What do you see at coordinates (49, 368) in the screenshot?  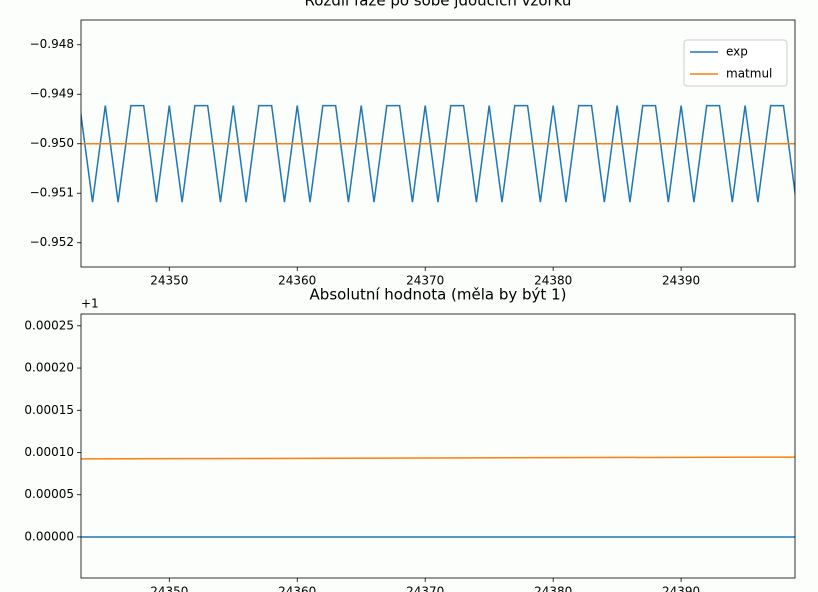 I see `y-tick-label: 0.00020` at bounding box center [49, 368].